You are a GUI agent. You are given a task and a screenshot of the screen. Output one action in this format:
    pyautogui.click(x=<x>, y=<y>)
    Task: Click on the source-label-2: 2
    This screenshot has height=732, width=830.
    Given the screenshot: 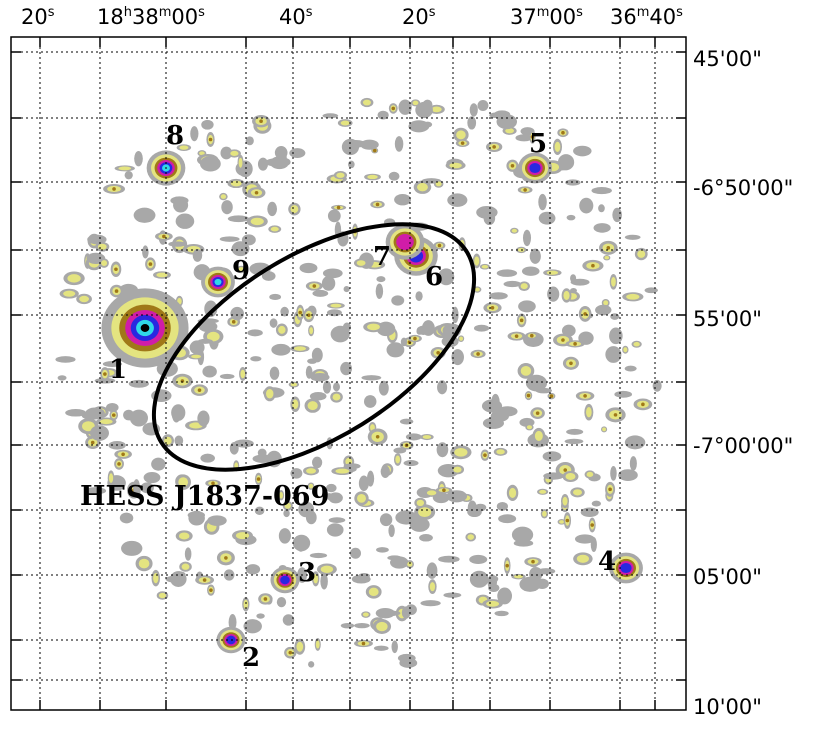 What is the action you would take?
    pyautogui.click(x=251, y=658)
    